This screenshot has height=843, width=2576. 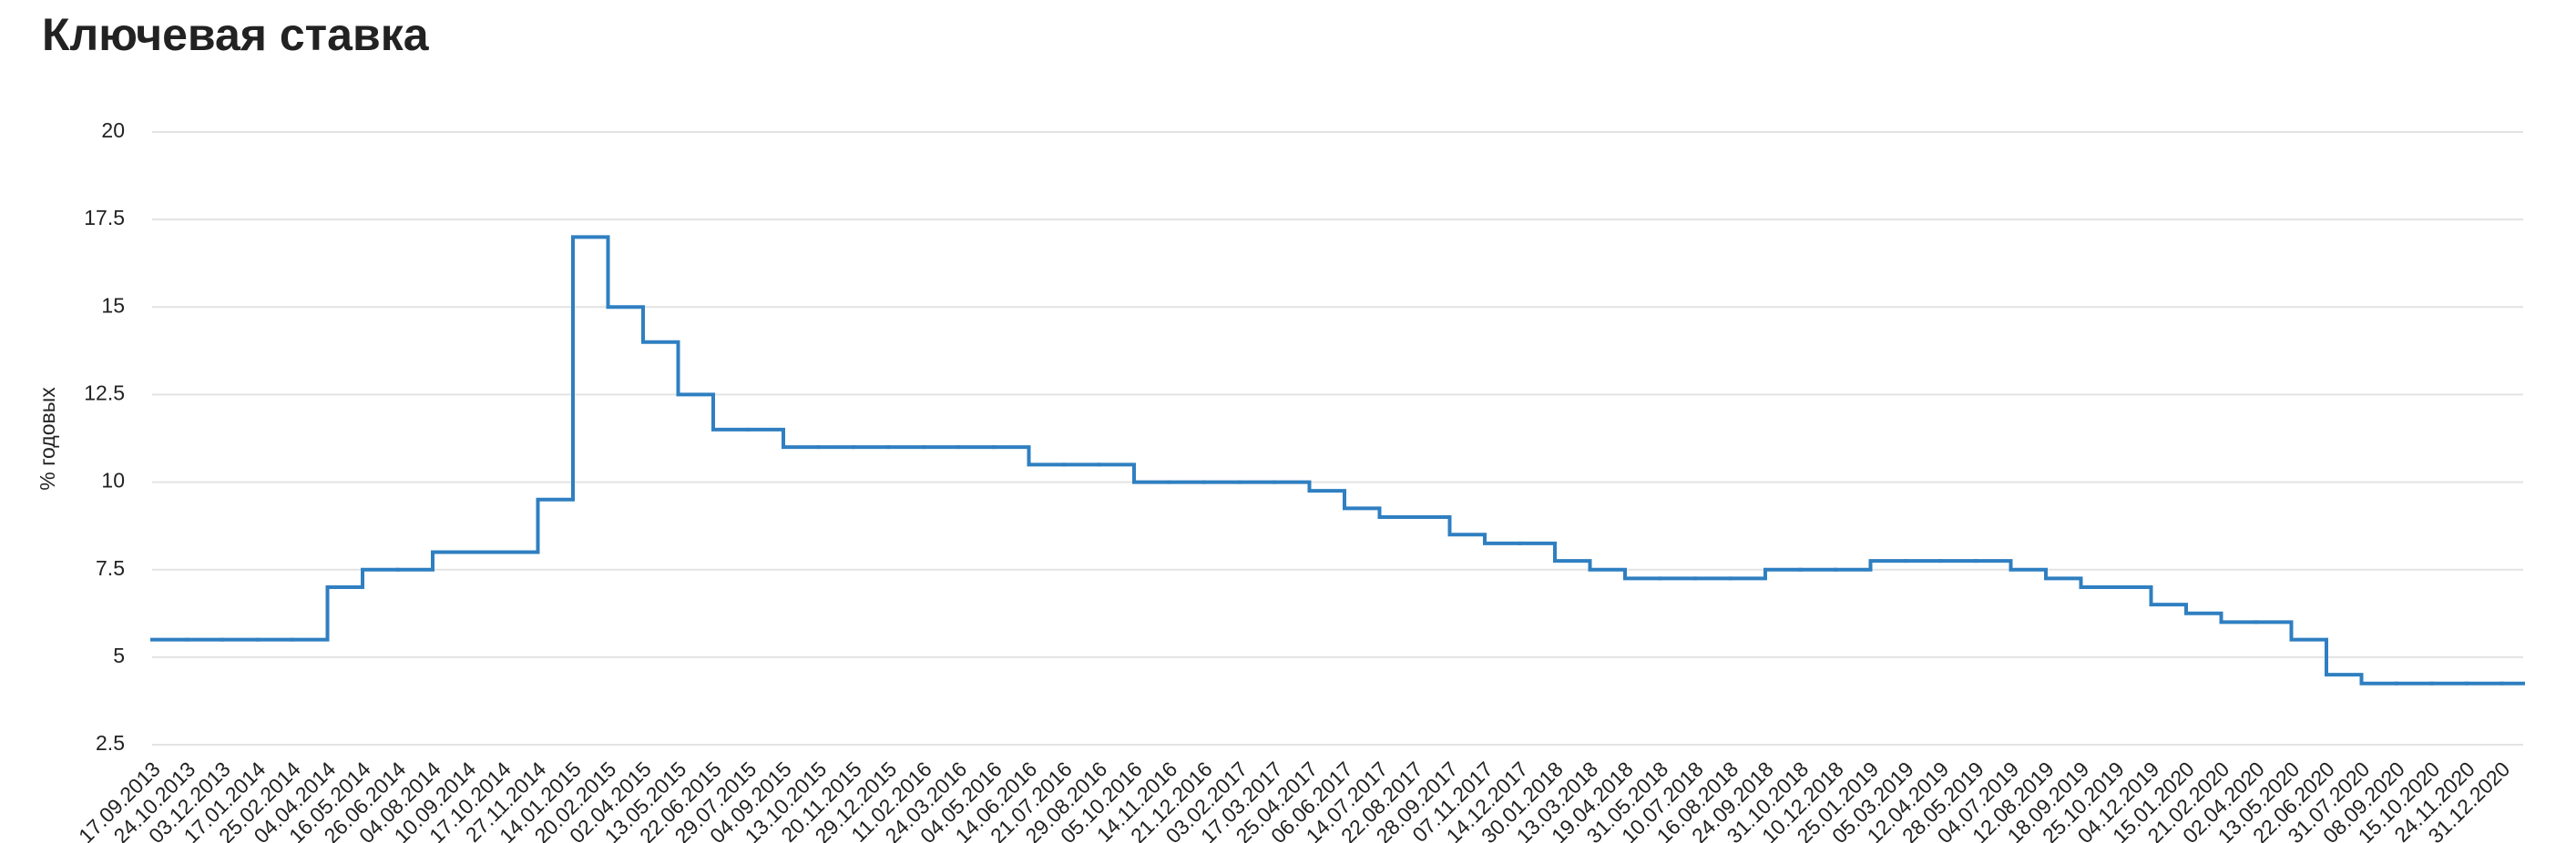 I want to click on y-tick-label: 7.5, so click(x=111, y=568).